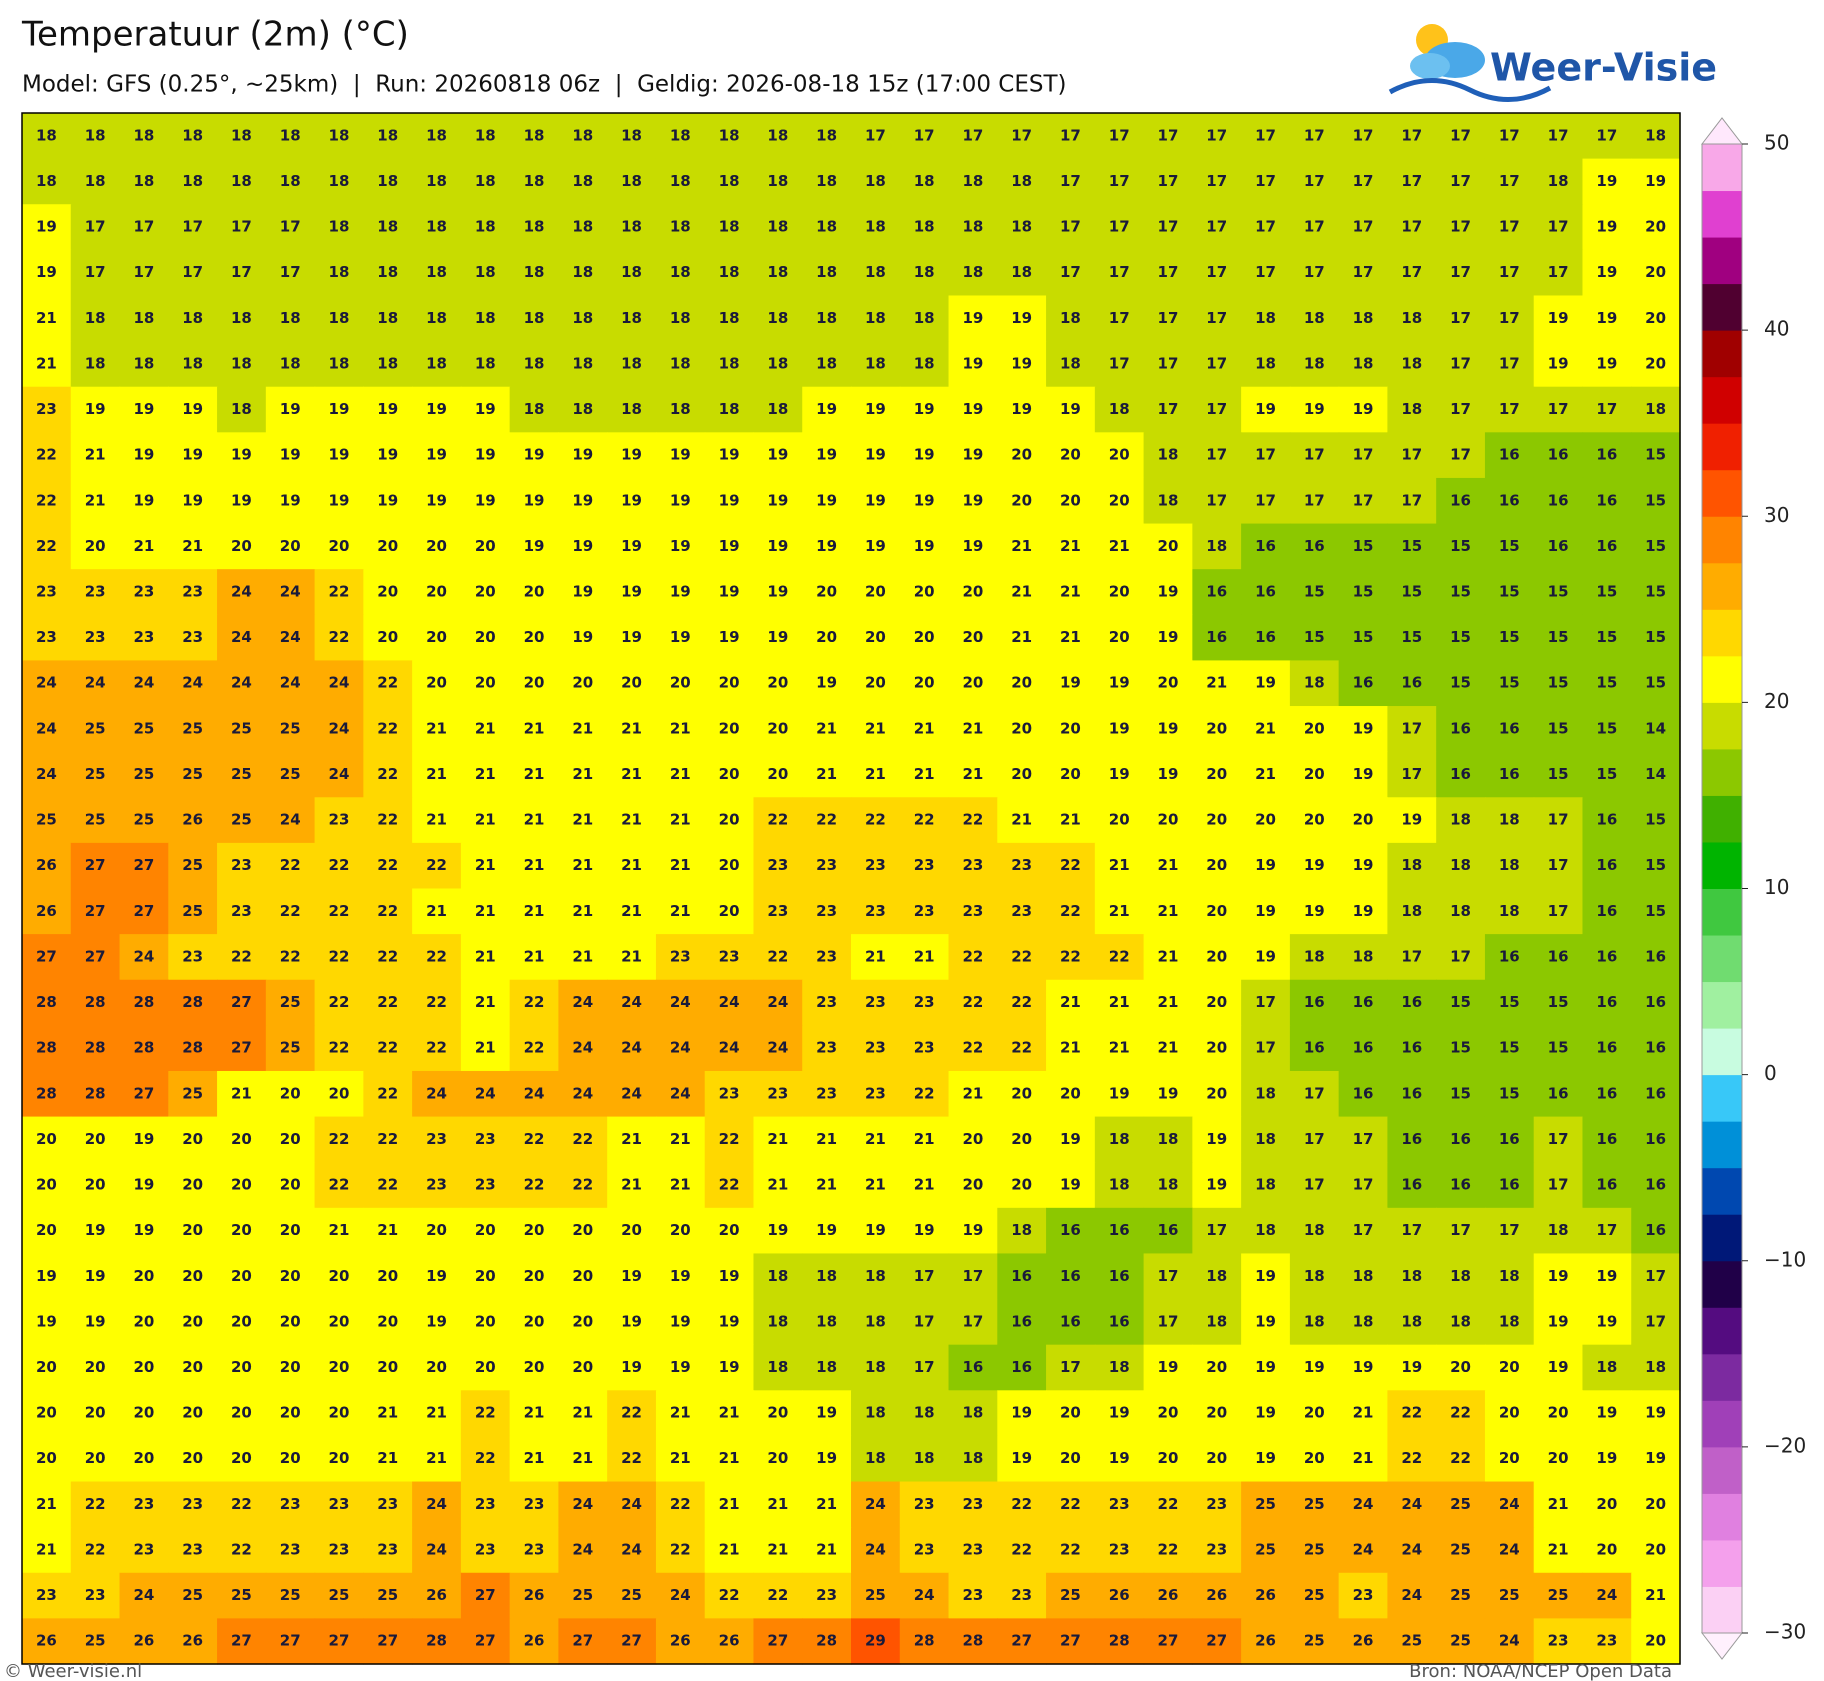 The image size is (1824, 1681). What do you see at coordinates (290, 1641) in the screenshot?
I see `temperature-label: 27` at bounding box center [290, 1641].